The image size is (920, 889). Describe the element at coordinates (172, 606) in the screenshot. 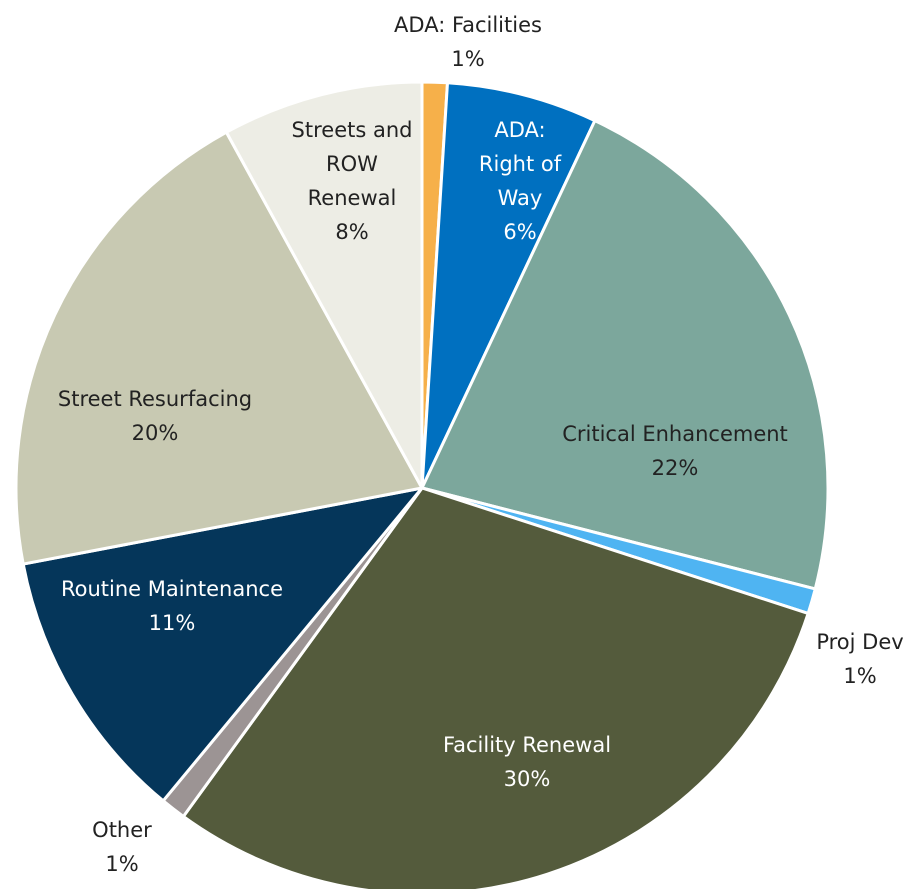

I see `slice-label: Routine Maintenance 11%` at that location.